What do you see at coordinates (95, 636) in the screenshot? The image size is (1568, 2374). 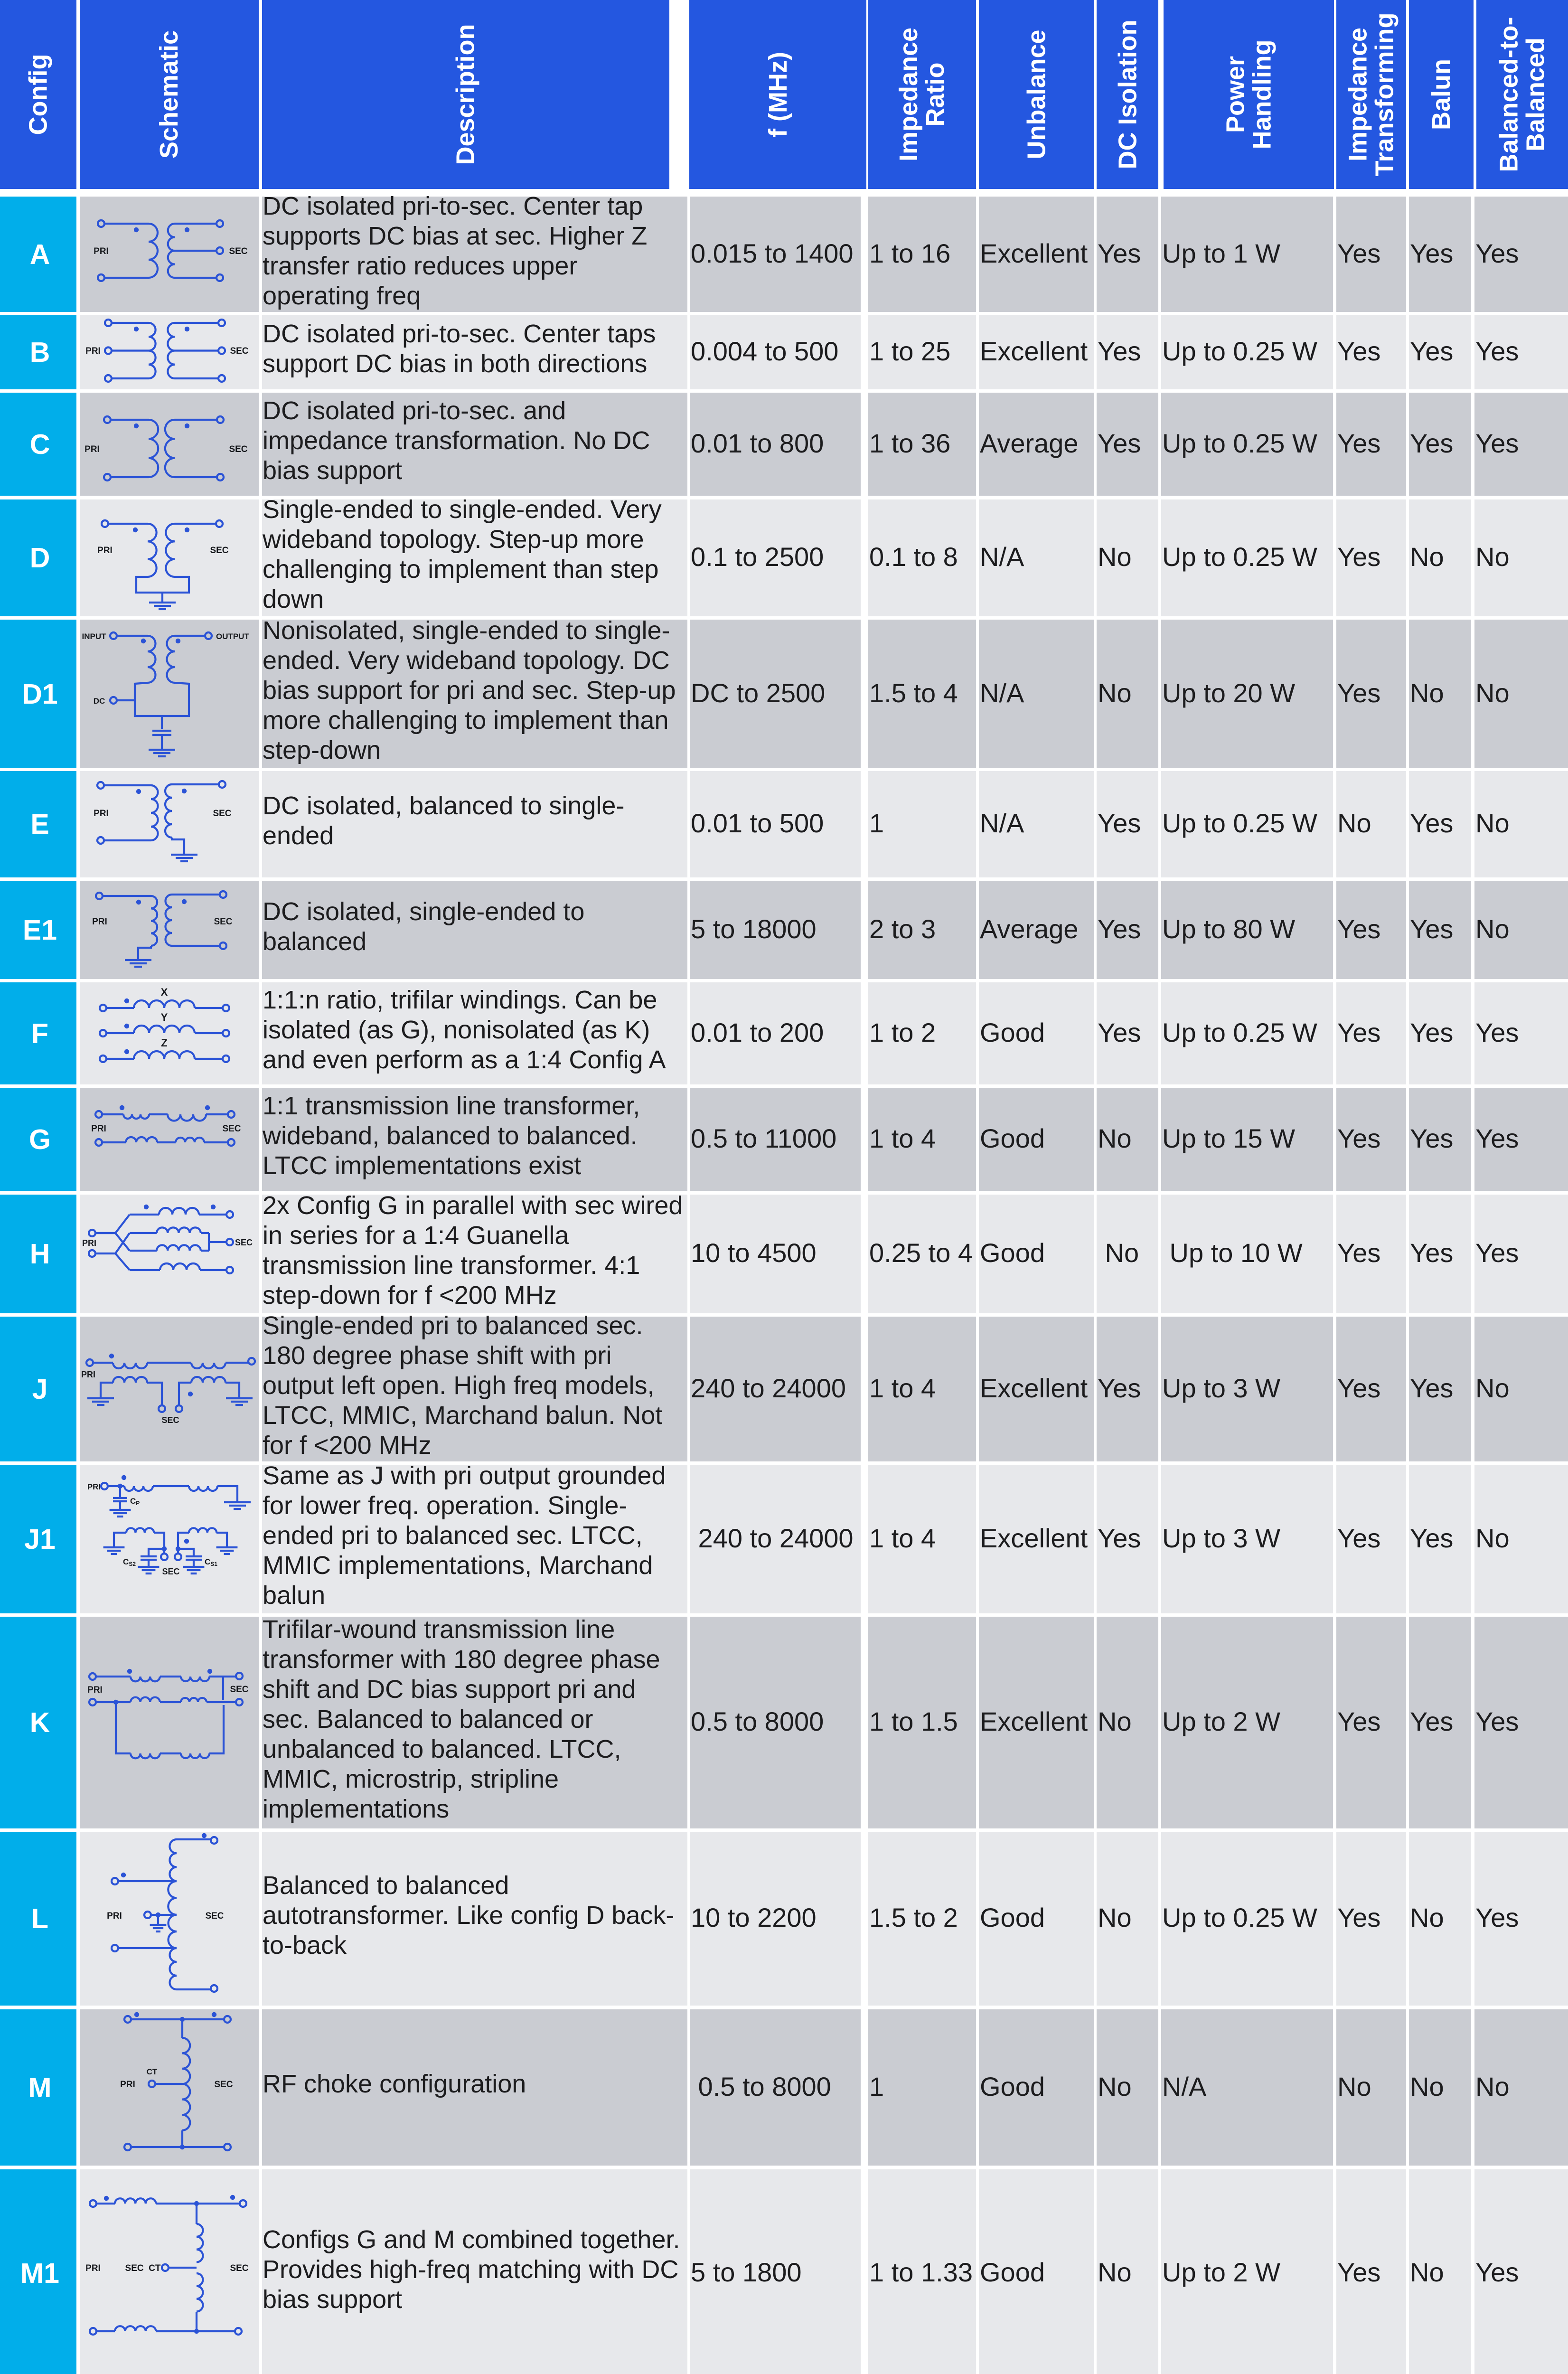 I see `svg-text: INPUT` at bounding box center [95, 636].